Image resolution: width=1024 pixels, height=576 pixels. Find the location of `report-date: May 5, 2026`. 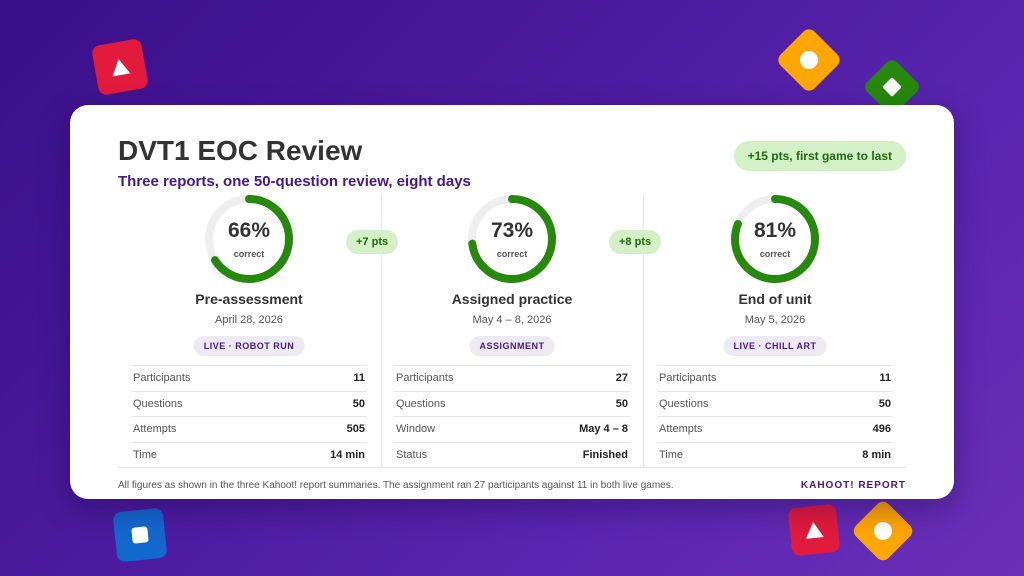

report-date: May 5, 2026 is located at coordinates (775, 320).